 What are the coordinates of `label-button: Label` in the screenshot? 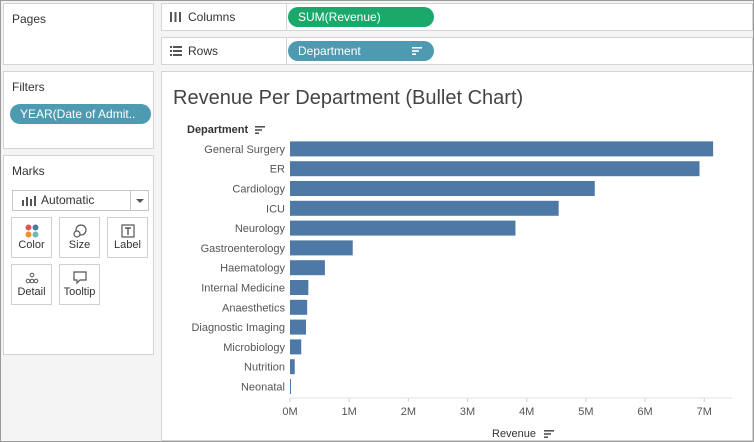 It's located at (127, 237).